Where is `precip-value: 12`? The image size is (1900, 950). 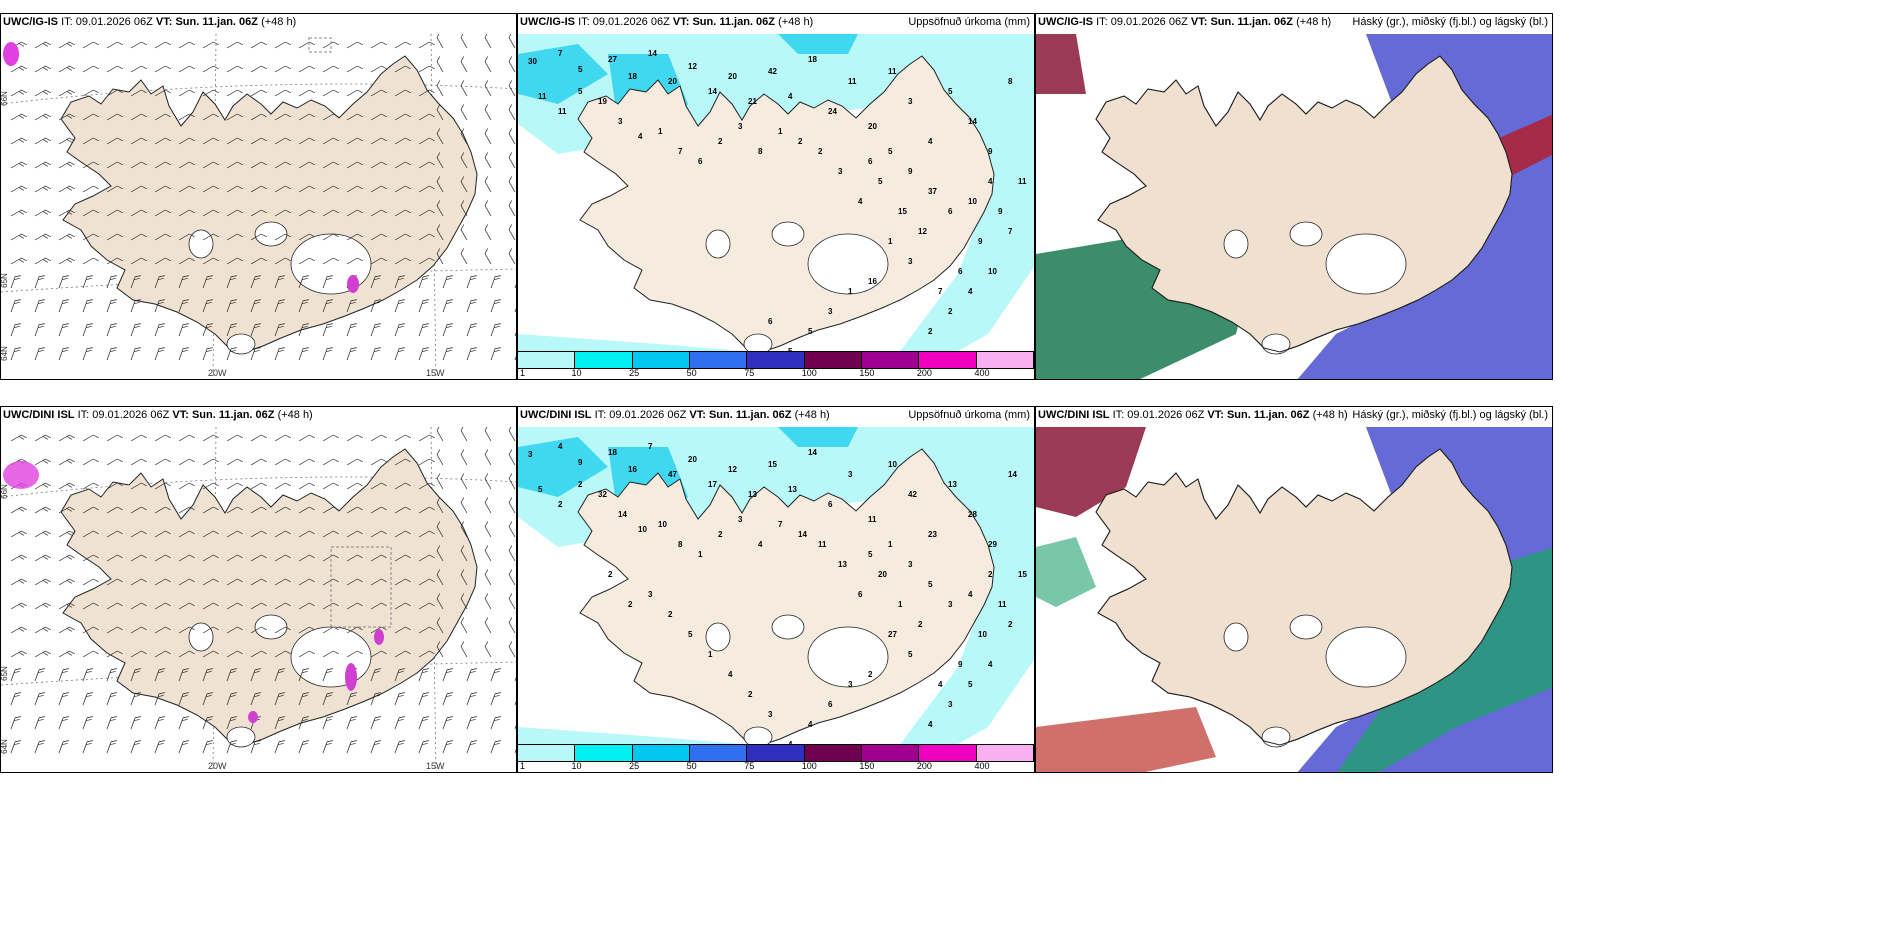 precip-value: 12 is located at coordinates (922, 231).